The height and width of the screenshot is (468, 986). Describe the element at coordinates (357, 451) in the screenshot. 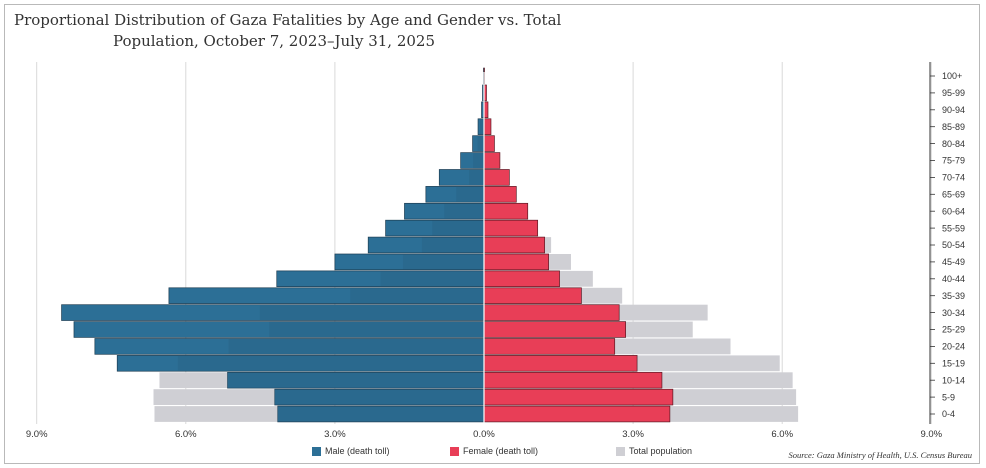

I see `legend-label-male: Male (death toll)` at that location.